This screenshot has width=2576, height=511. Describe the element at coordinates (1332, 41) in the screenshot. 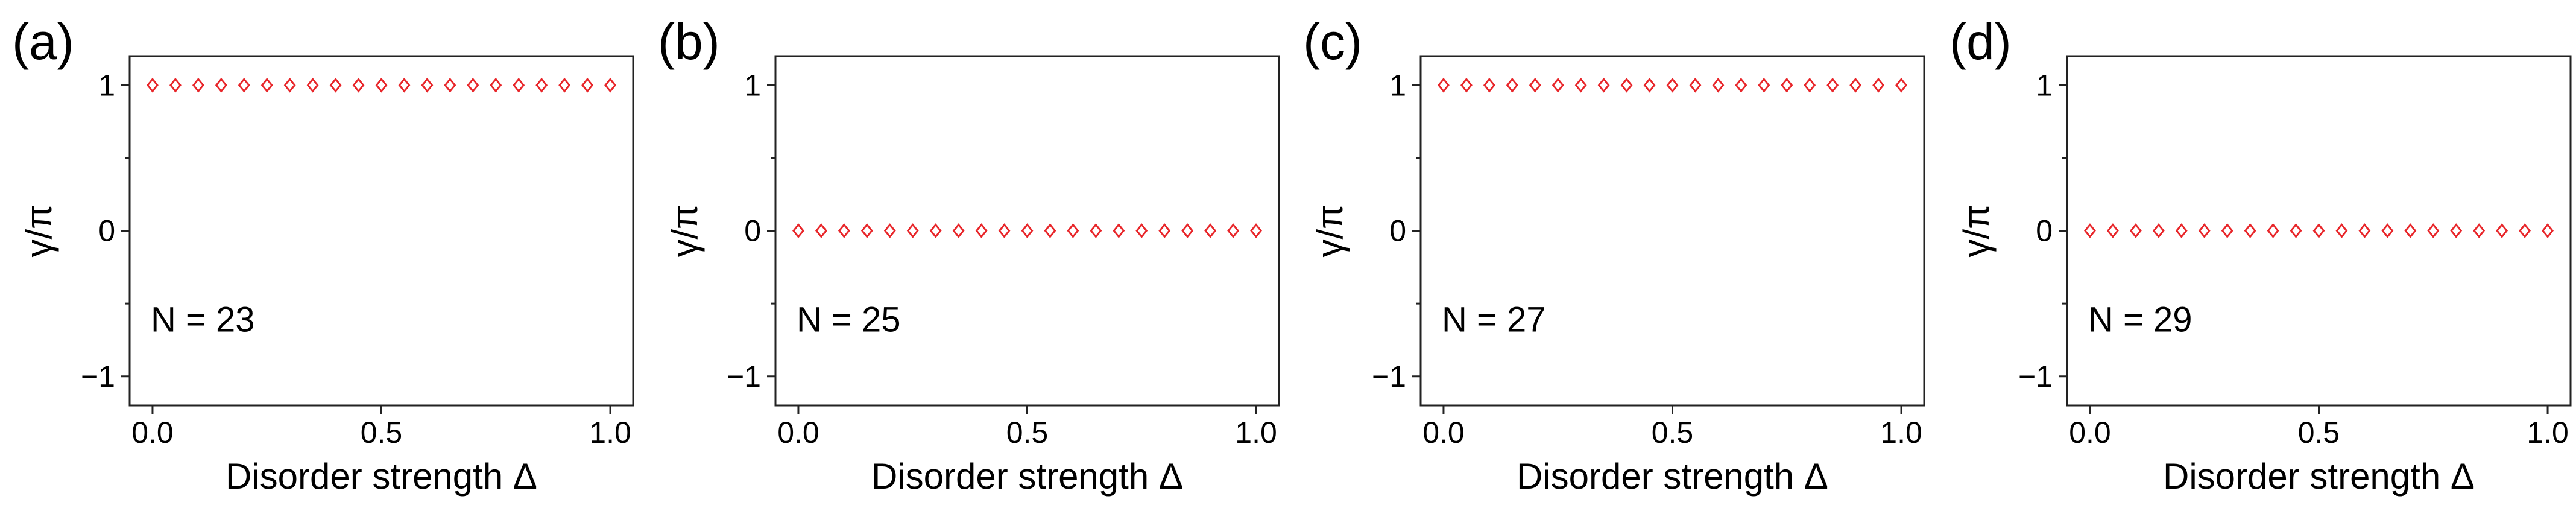

I see `panel-label: (c)` at that location.